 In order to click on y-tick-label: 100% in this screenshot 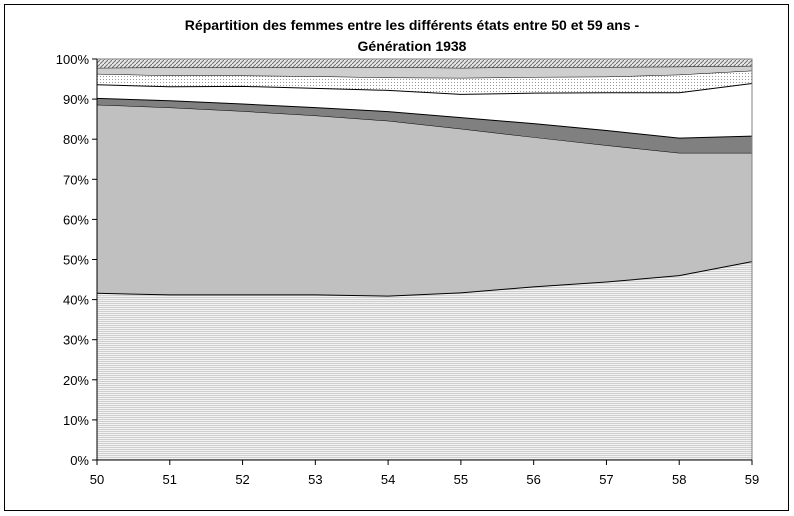, I will do `click(73, 59)`.